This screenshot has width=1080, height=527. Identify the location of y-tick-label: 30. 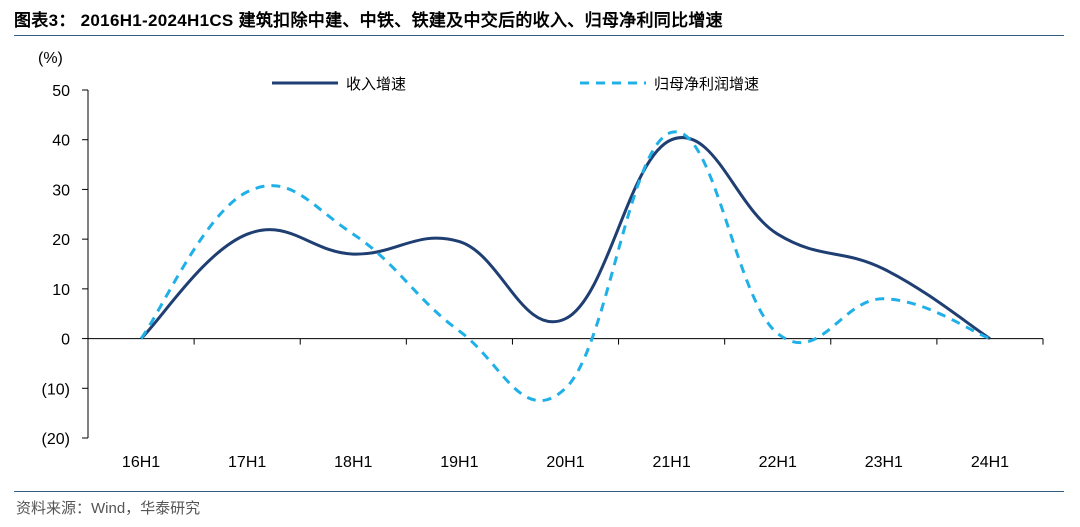
(61, 190).